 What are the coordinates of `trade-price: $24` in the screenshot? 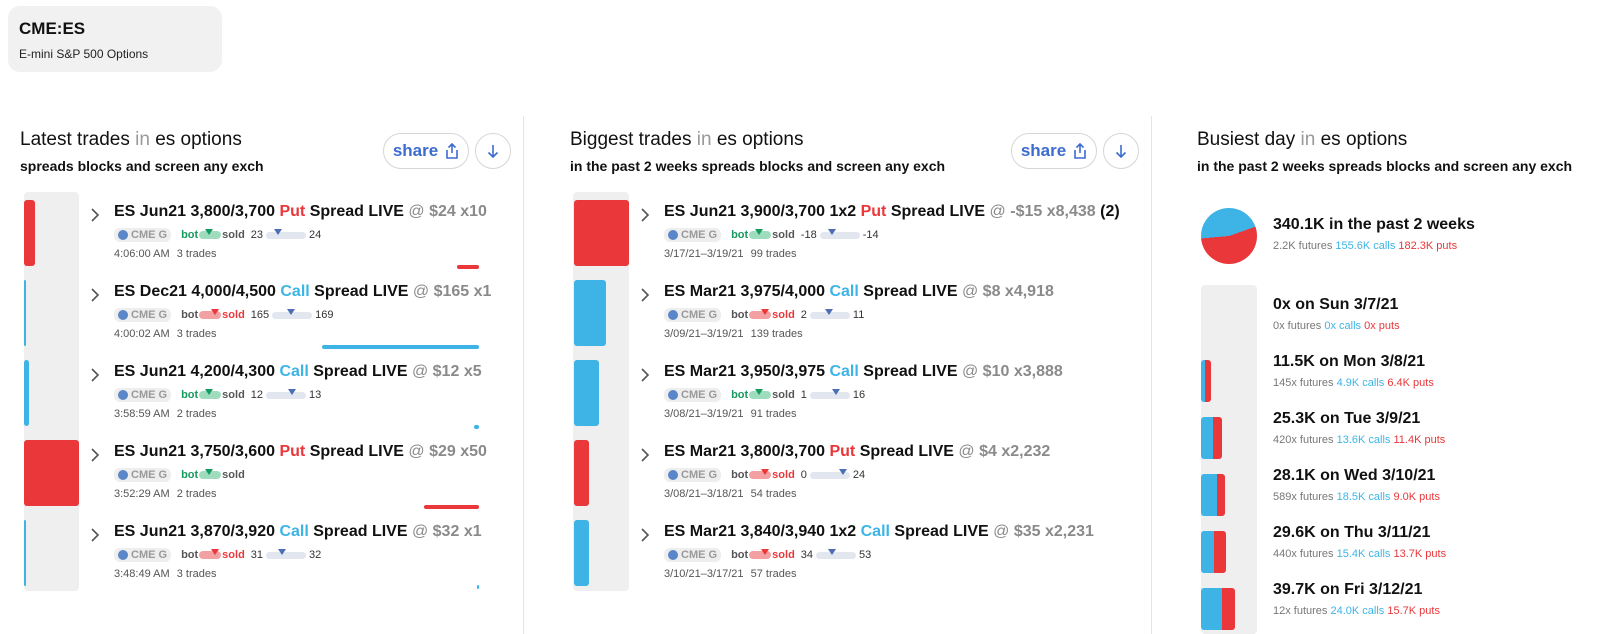 It's located at (442, 211).